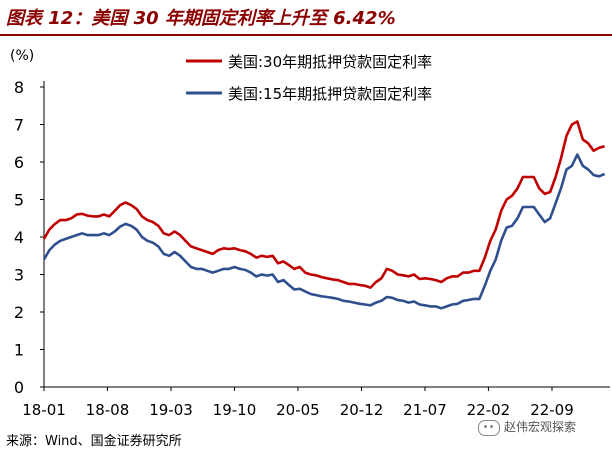 The height and width of the screenshot is (453, 612). Describe the element at coordinates (330, 62) in the screenshot. I see `legend-label: 美国:30年期抵押贷款固定利率` at that location.